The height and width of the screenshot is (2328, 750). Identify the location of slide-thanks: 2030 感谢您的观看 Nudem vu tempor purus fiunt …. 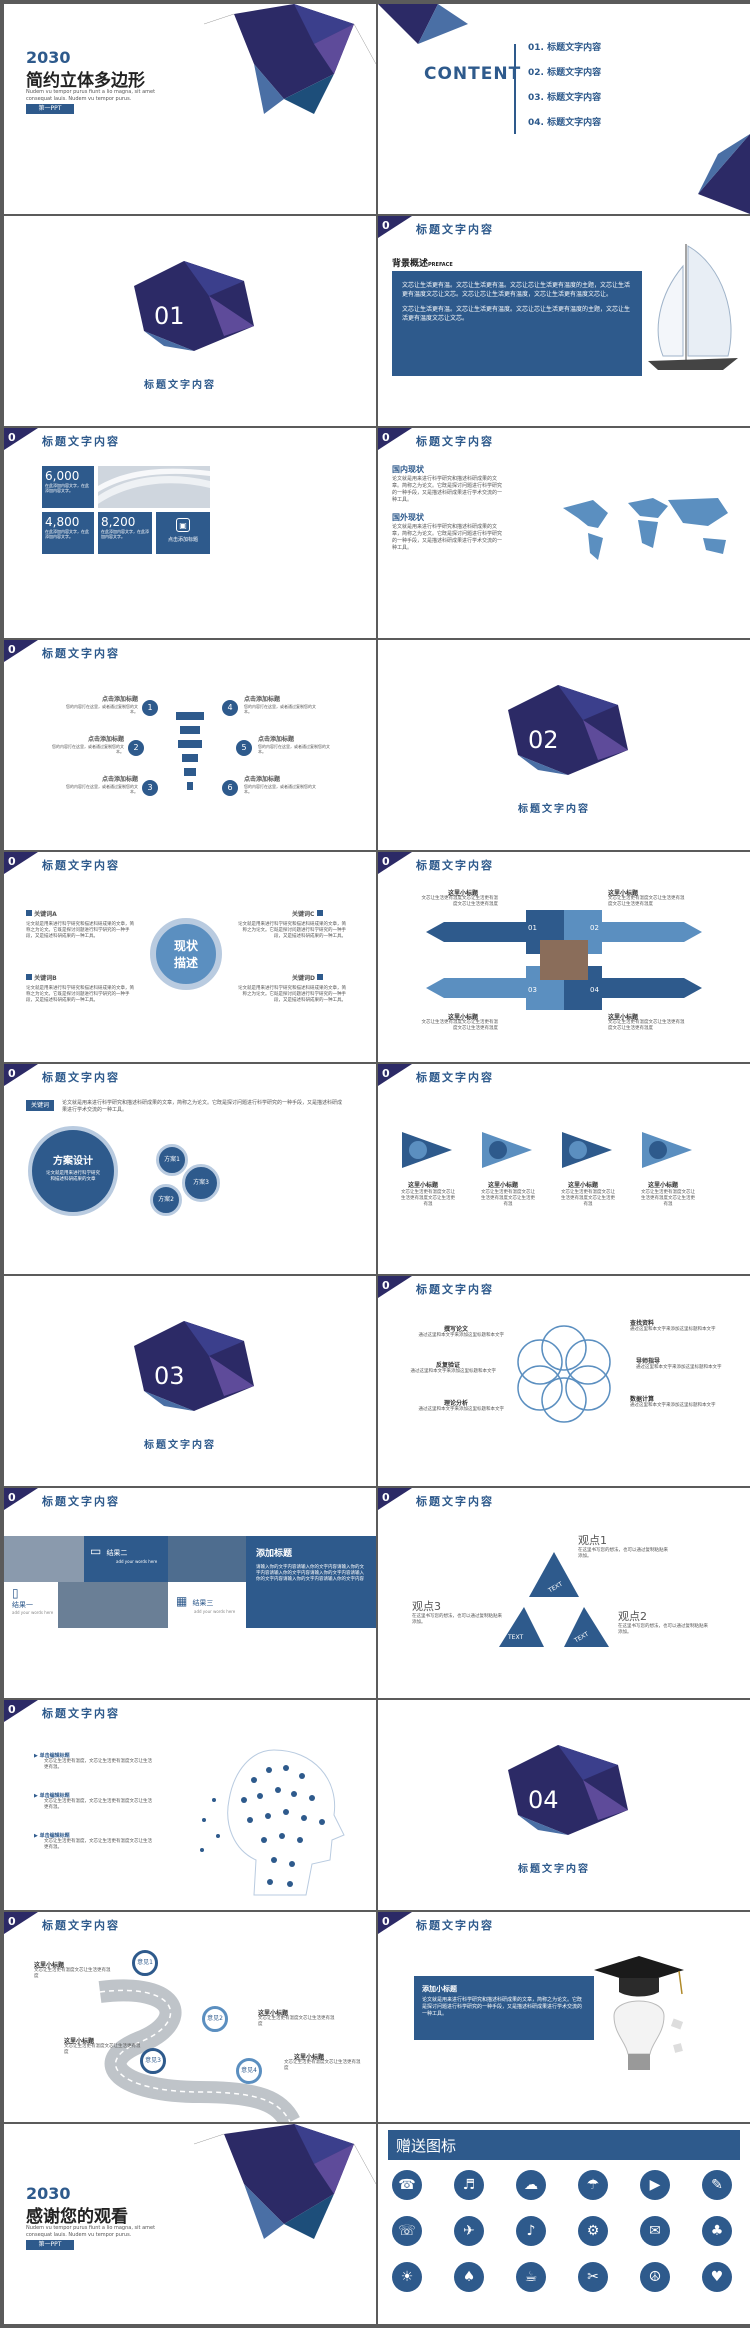
(190, 2224).